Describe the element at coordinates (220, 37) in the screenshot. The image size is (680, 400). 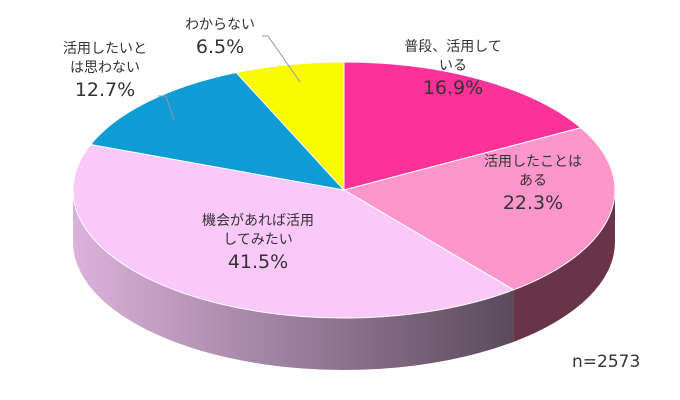
I see `label-slice-4: わからない 6.5%` at that location.